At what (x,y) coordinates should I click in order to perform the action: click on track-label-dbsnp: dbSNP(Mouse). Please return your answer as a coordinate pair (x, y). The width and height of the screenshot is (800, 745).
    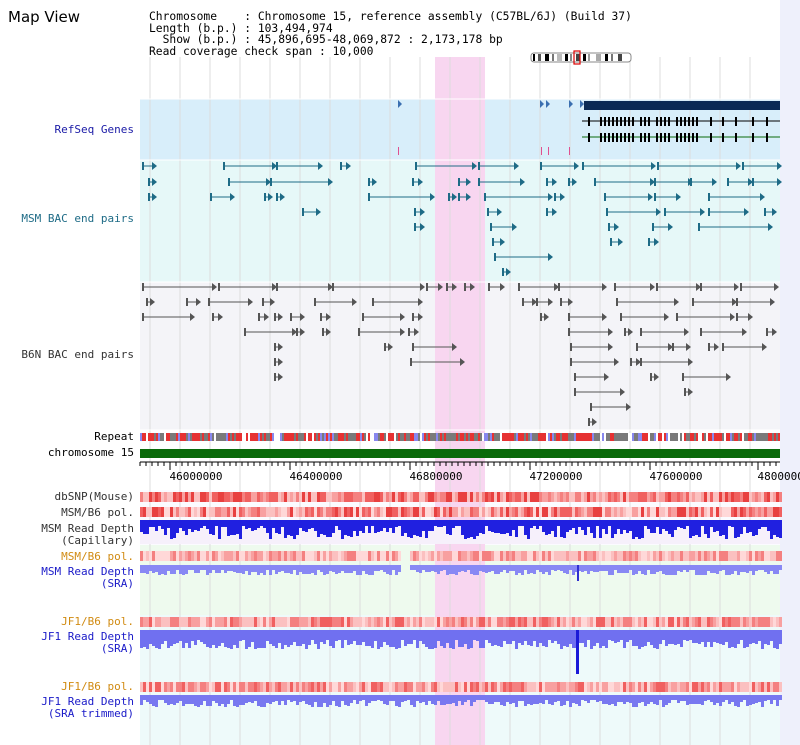
    Looking at the image, I should click on (94, 496).